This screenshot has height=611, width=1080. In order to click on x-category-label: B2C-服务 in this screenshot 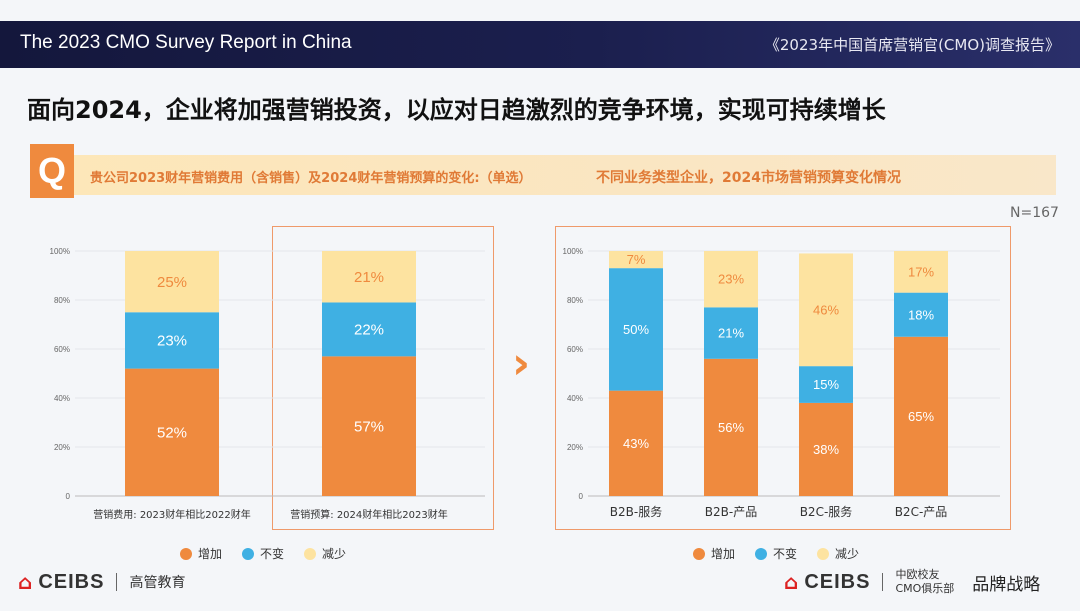, I will do `click(826, 511)`.